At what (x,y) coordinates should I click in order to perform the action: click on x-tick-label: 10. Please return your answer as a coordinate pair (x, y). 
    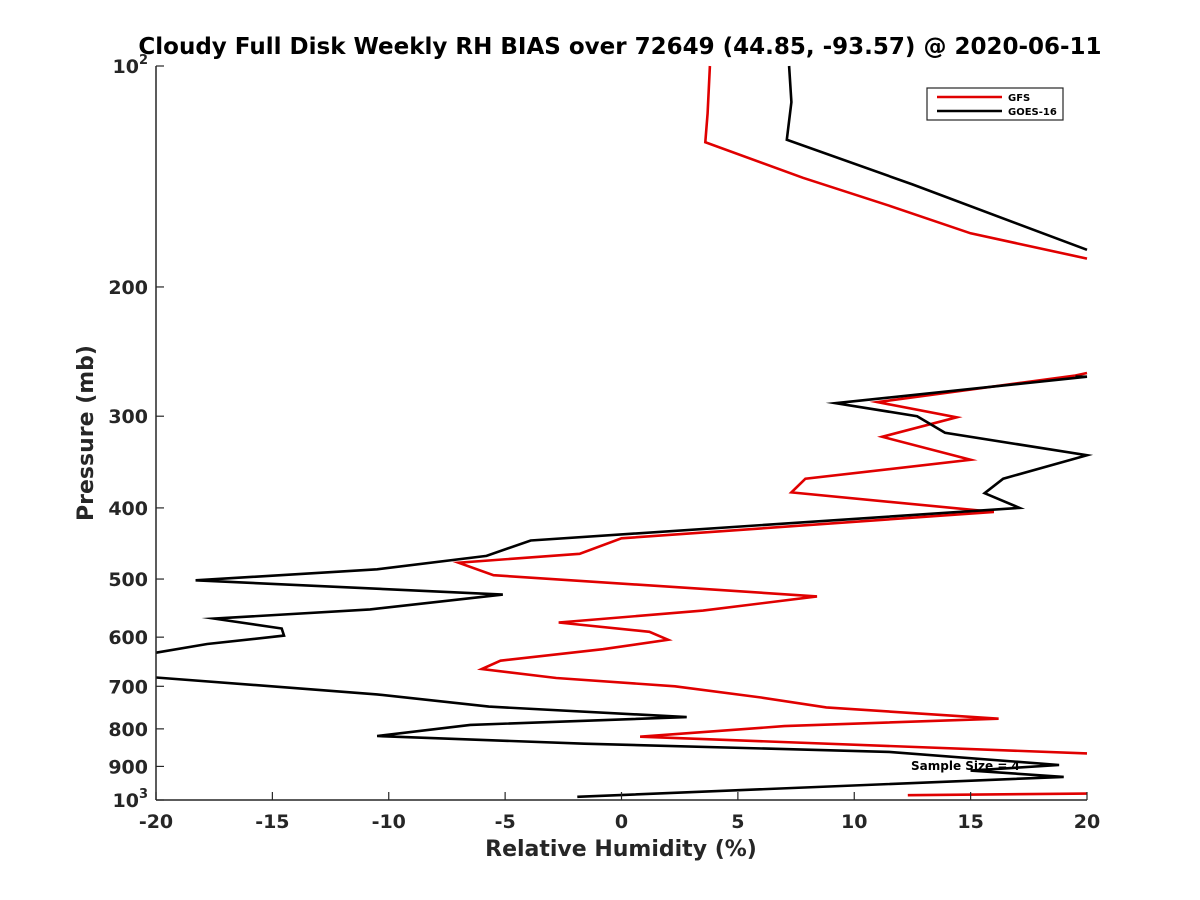
    Looking at the image, I should click on (854, 822).